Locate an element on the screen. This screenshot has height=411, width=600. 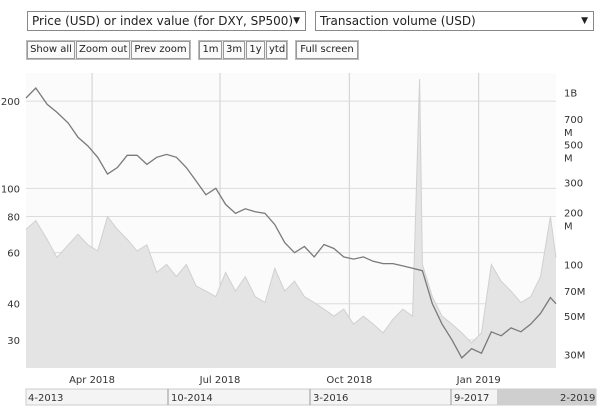
navigator-label: 2-2019 is located at coordinates (577, 398).